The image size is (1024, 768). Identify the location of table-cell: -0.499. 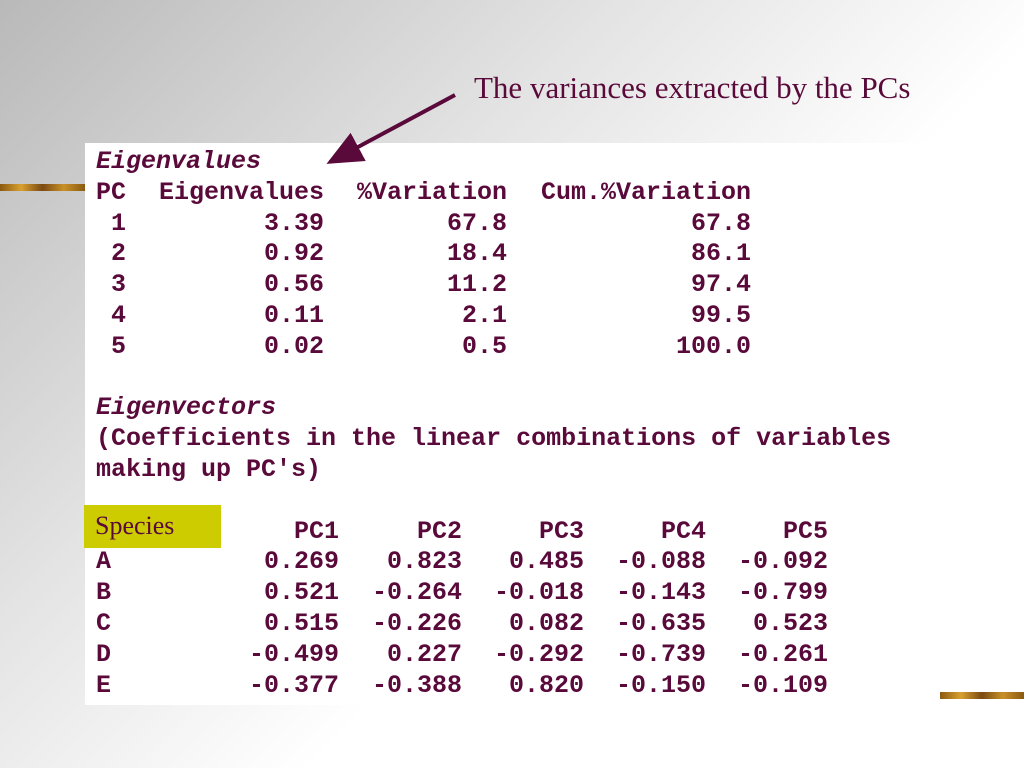
(293, 654).